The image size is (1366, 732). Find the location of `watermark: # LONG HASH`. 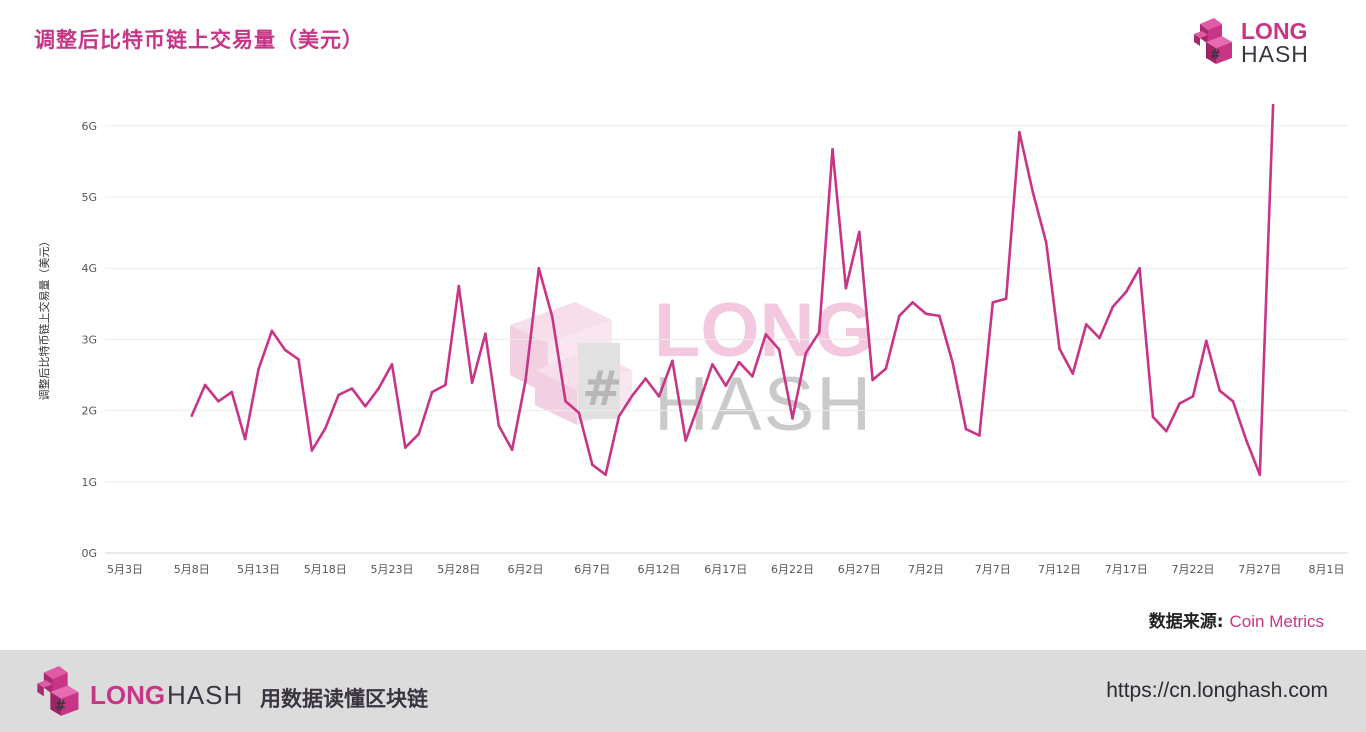

watermark: # LONG HASH is located at coordinates (692, 367).